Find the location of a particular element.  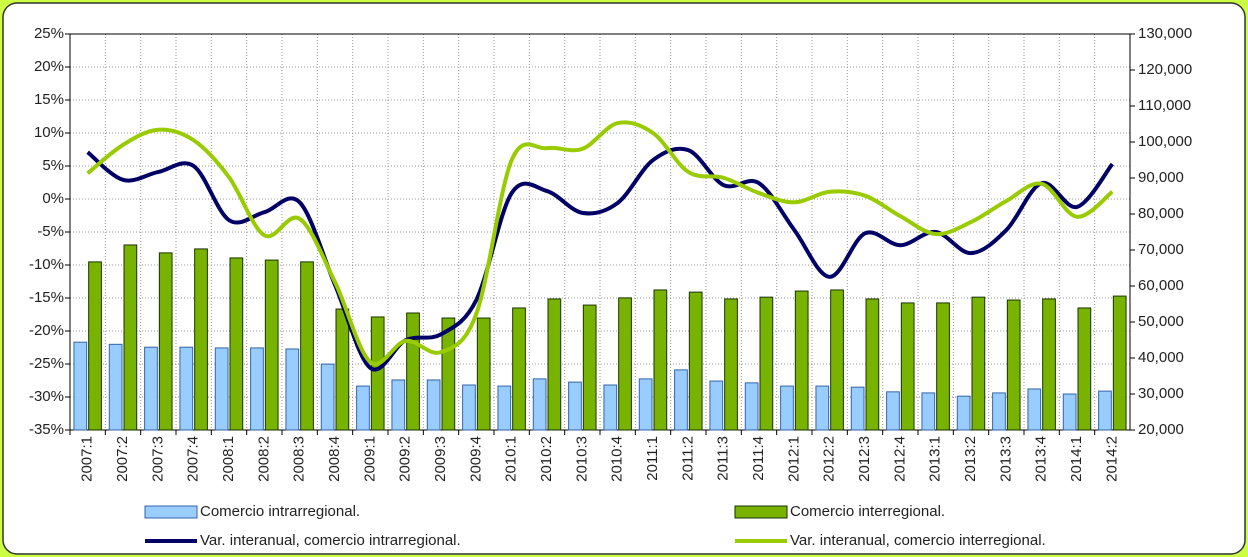

x-tick-label: 2010:3 is located at coordinates (581, 459).